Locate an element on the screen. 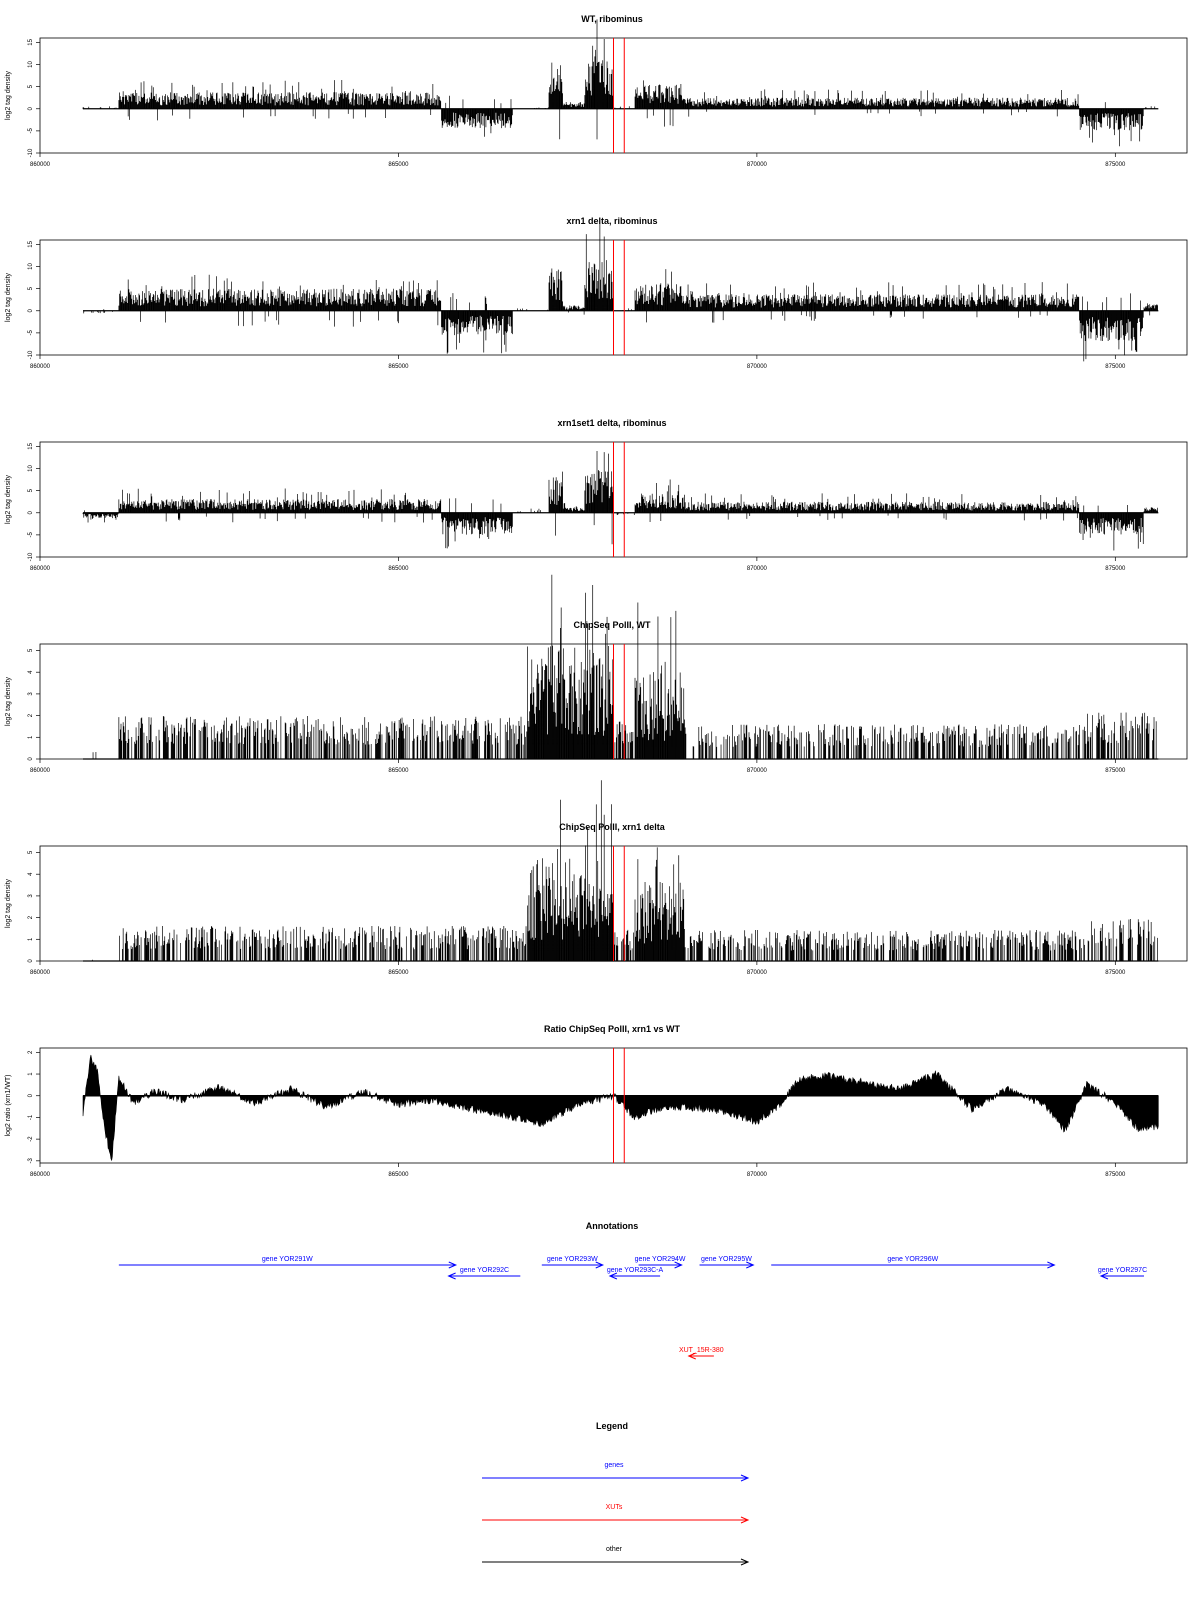 The width and height of the screenshot is (1200, 1600). panel-title: Ratio ChipSeq PolII, xrn1 vs WT is located at coordinates (612, 1029).